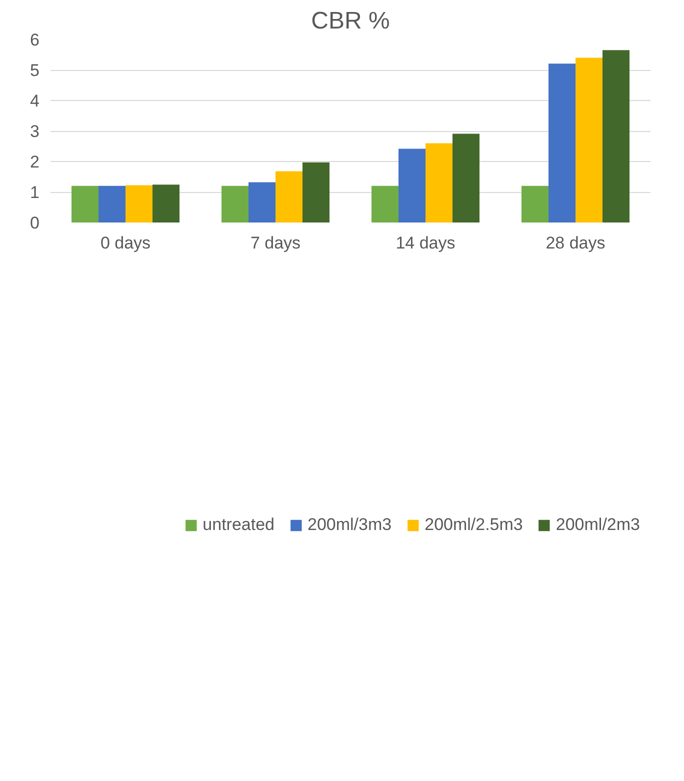 This screenshot has height=781, width=684. I want to click on y-tick-label: 6, so click(35, 40).